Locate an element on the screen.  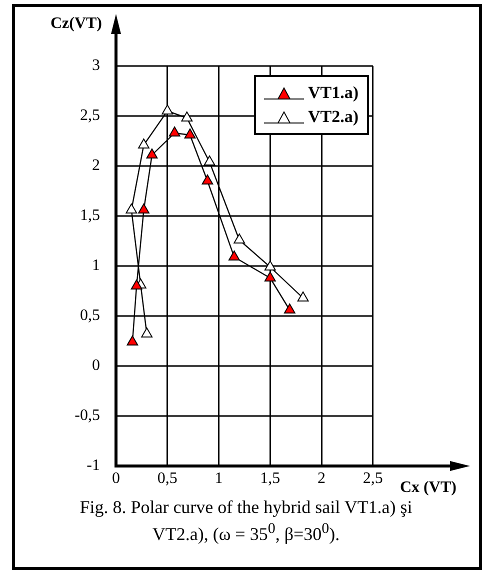
y-tick-label: 1,5 is located at coordinates (90, 215).